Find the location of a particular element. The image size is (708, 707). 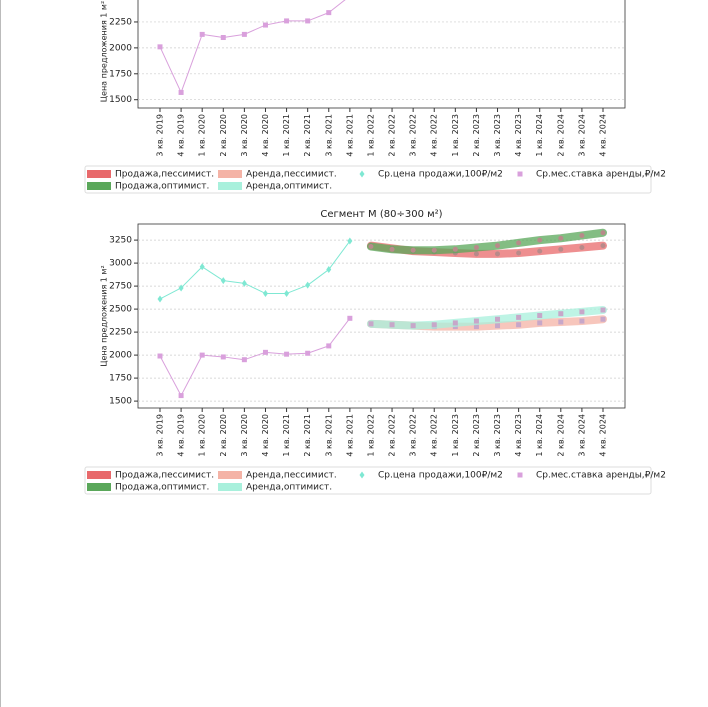

legend-label: Аренда,пессимист. is located at coordinates (291, 175).